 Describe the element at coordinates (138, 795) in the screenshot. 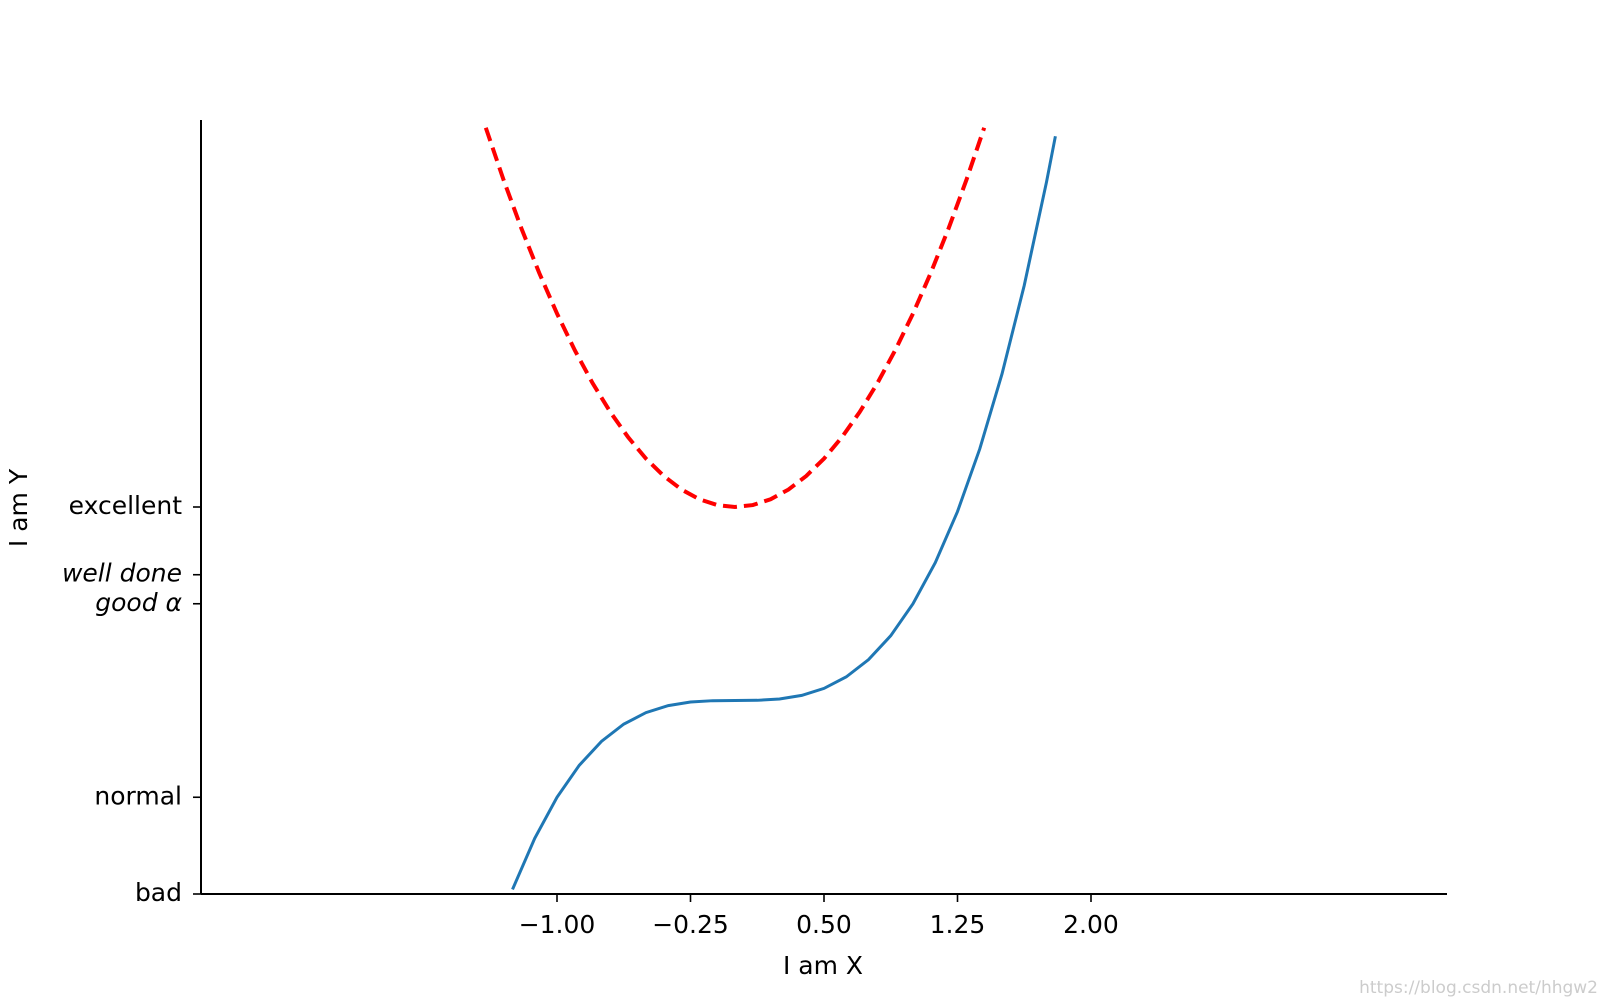

I see `y-tick-label: normal` at that location.